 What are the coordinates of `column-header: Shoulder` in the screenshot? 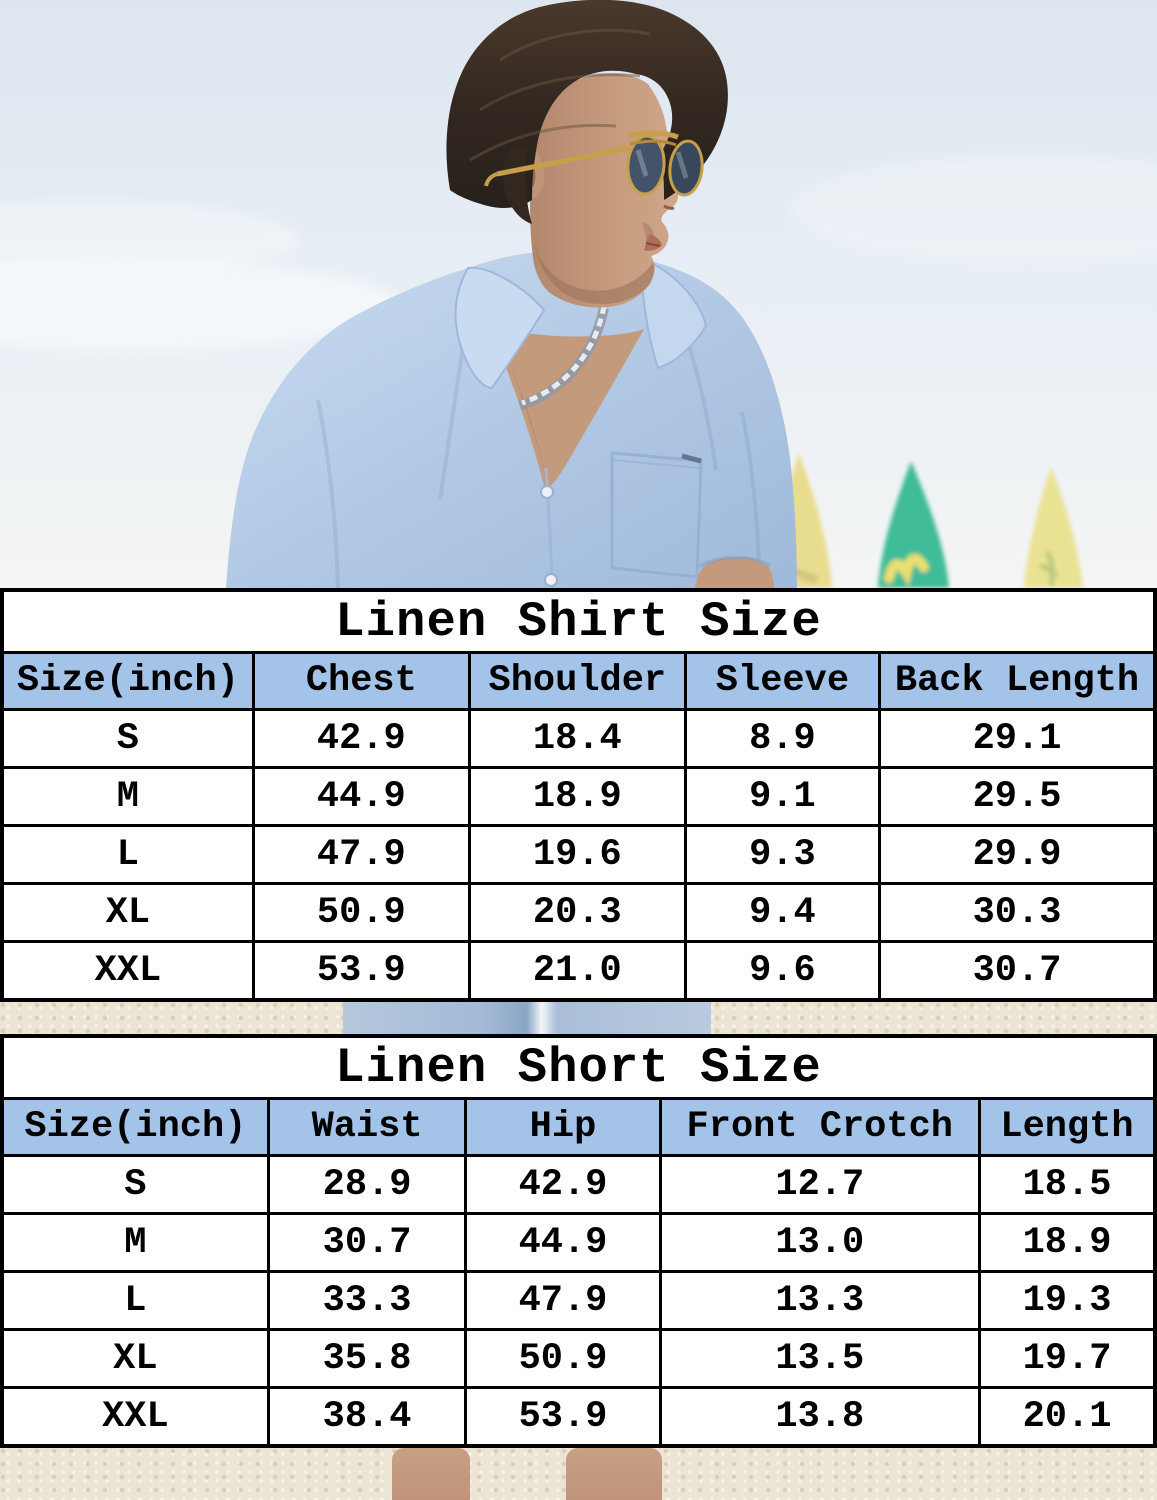 It's located at (577, 682).